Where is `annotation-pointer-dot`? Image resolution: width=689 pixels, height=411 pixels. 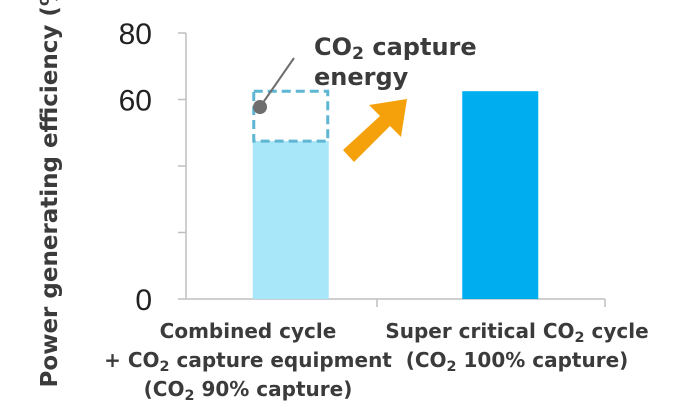
annotation-pointer-dot is located at coordinates (260, 107).